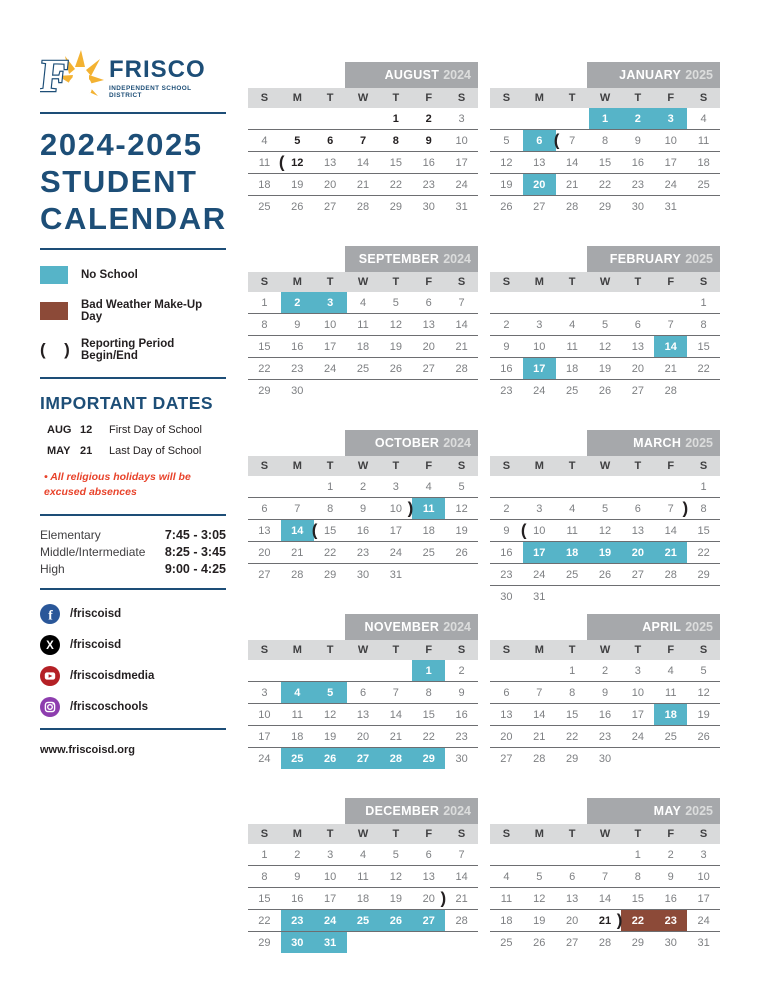 This screenshot has height=994, width=768. I want to click on day-cell: 13, so click(539, 162).